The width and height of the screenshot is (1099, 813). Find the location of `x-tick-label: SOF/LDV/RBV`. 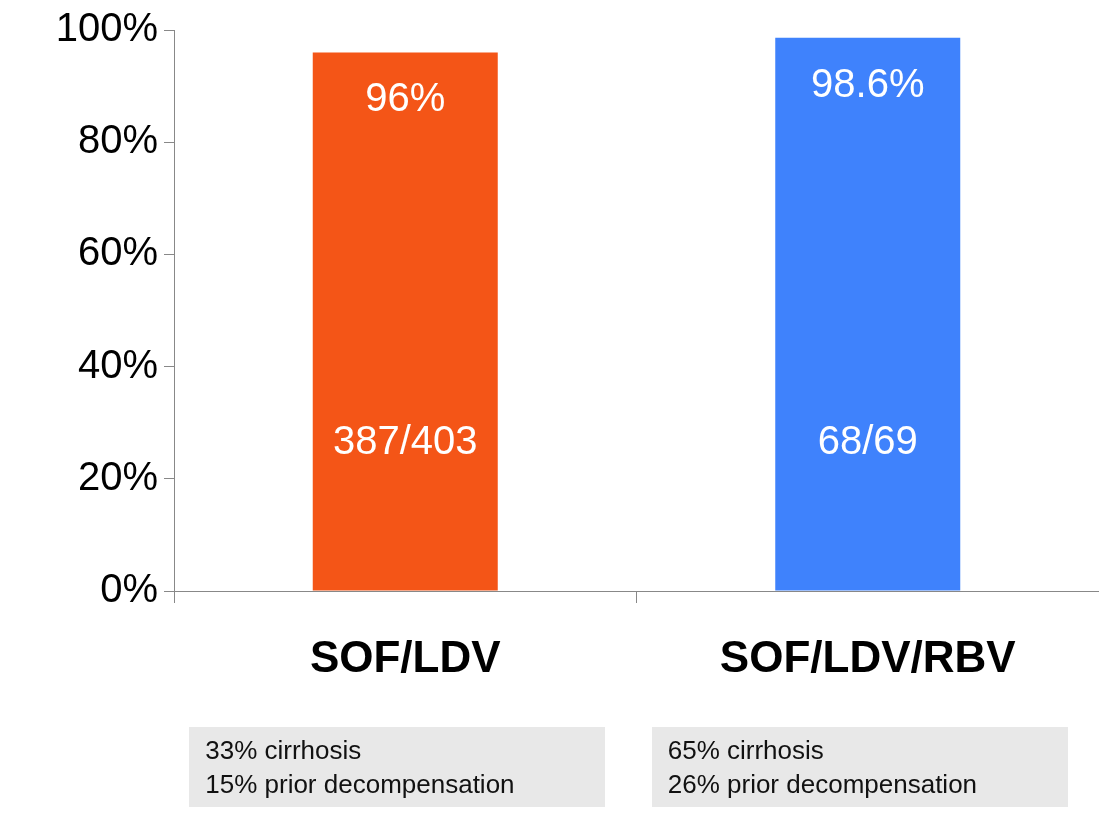

x-tick-label: SOF/LDV/RBV is located at coordinates (868, 656).